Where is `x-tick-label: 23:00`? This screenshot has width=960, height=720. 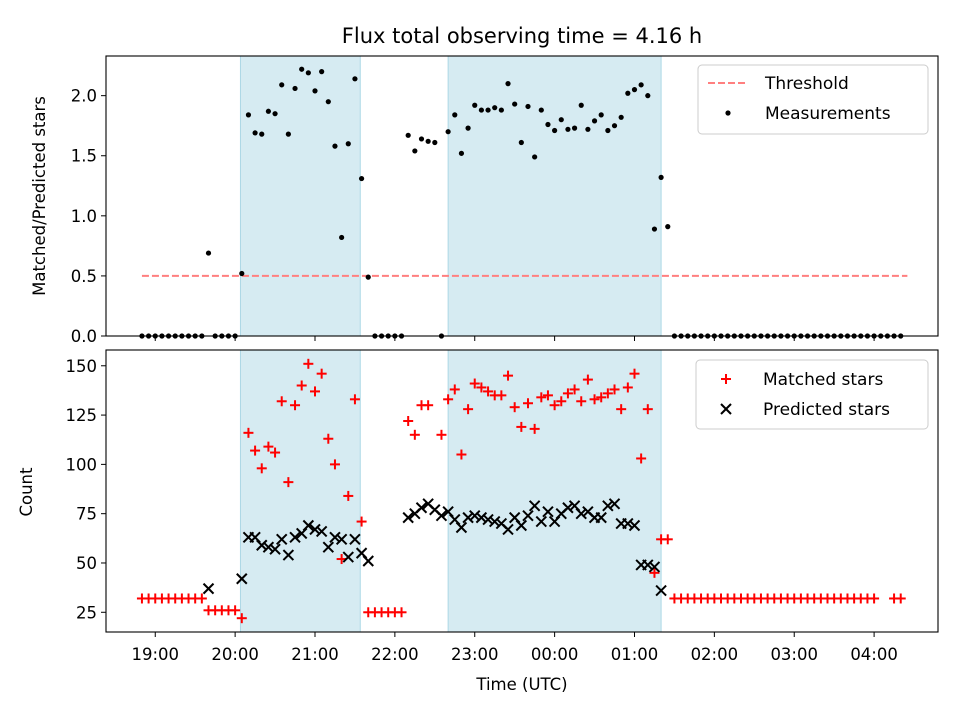
x-tick-label: 23:00 is located at coordinates (475, 654).